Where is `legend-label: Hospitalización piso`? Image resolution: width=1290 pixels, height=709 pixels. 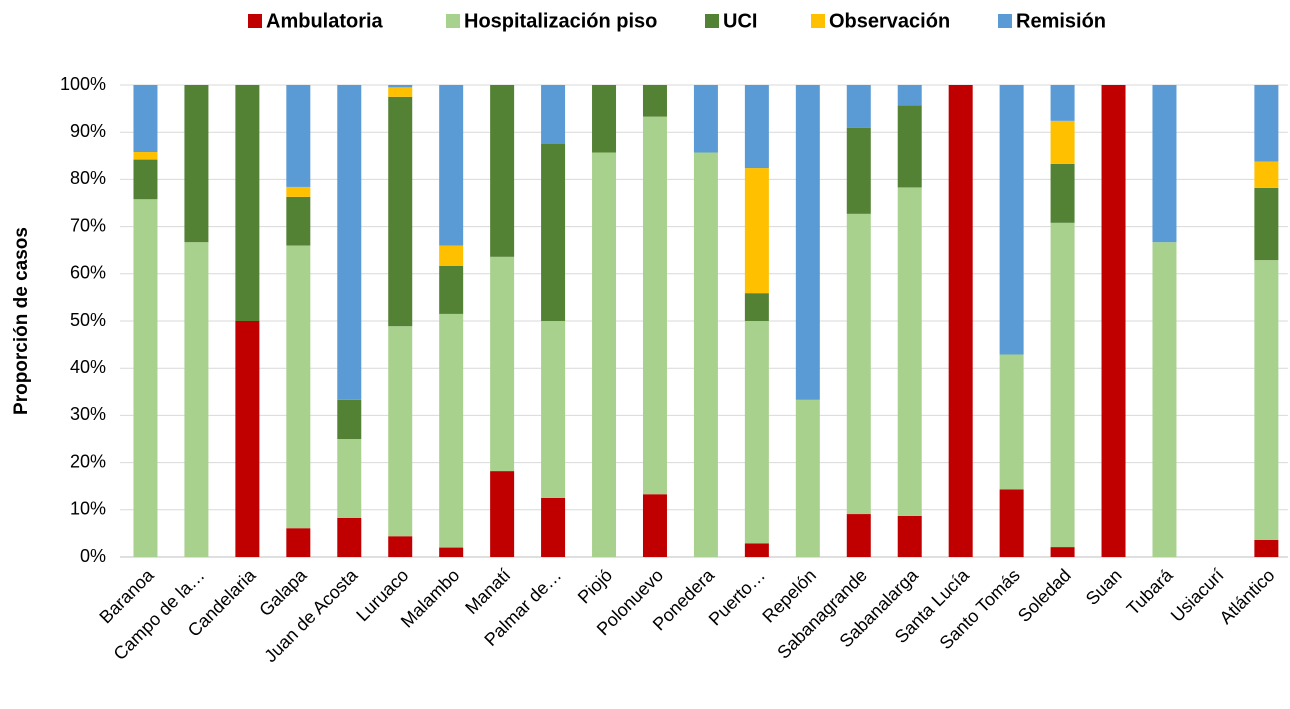
legend-label: Hospitalización piso is located at coordinates (560, 21).